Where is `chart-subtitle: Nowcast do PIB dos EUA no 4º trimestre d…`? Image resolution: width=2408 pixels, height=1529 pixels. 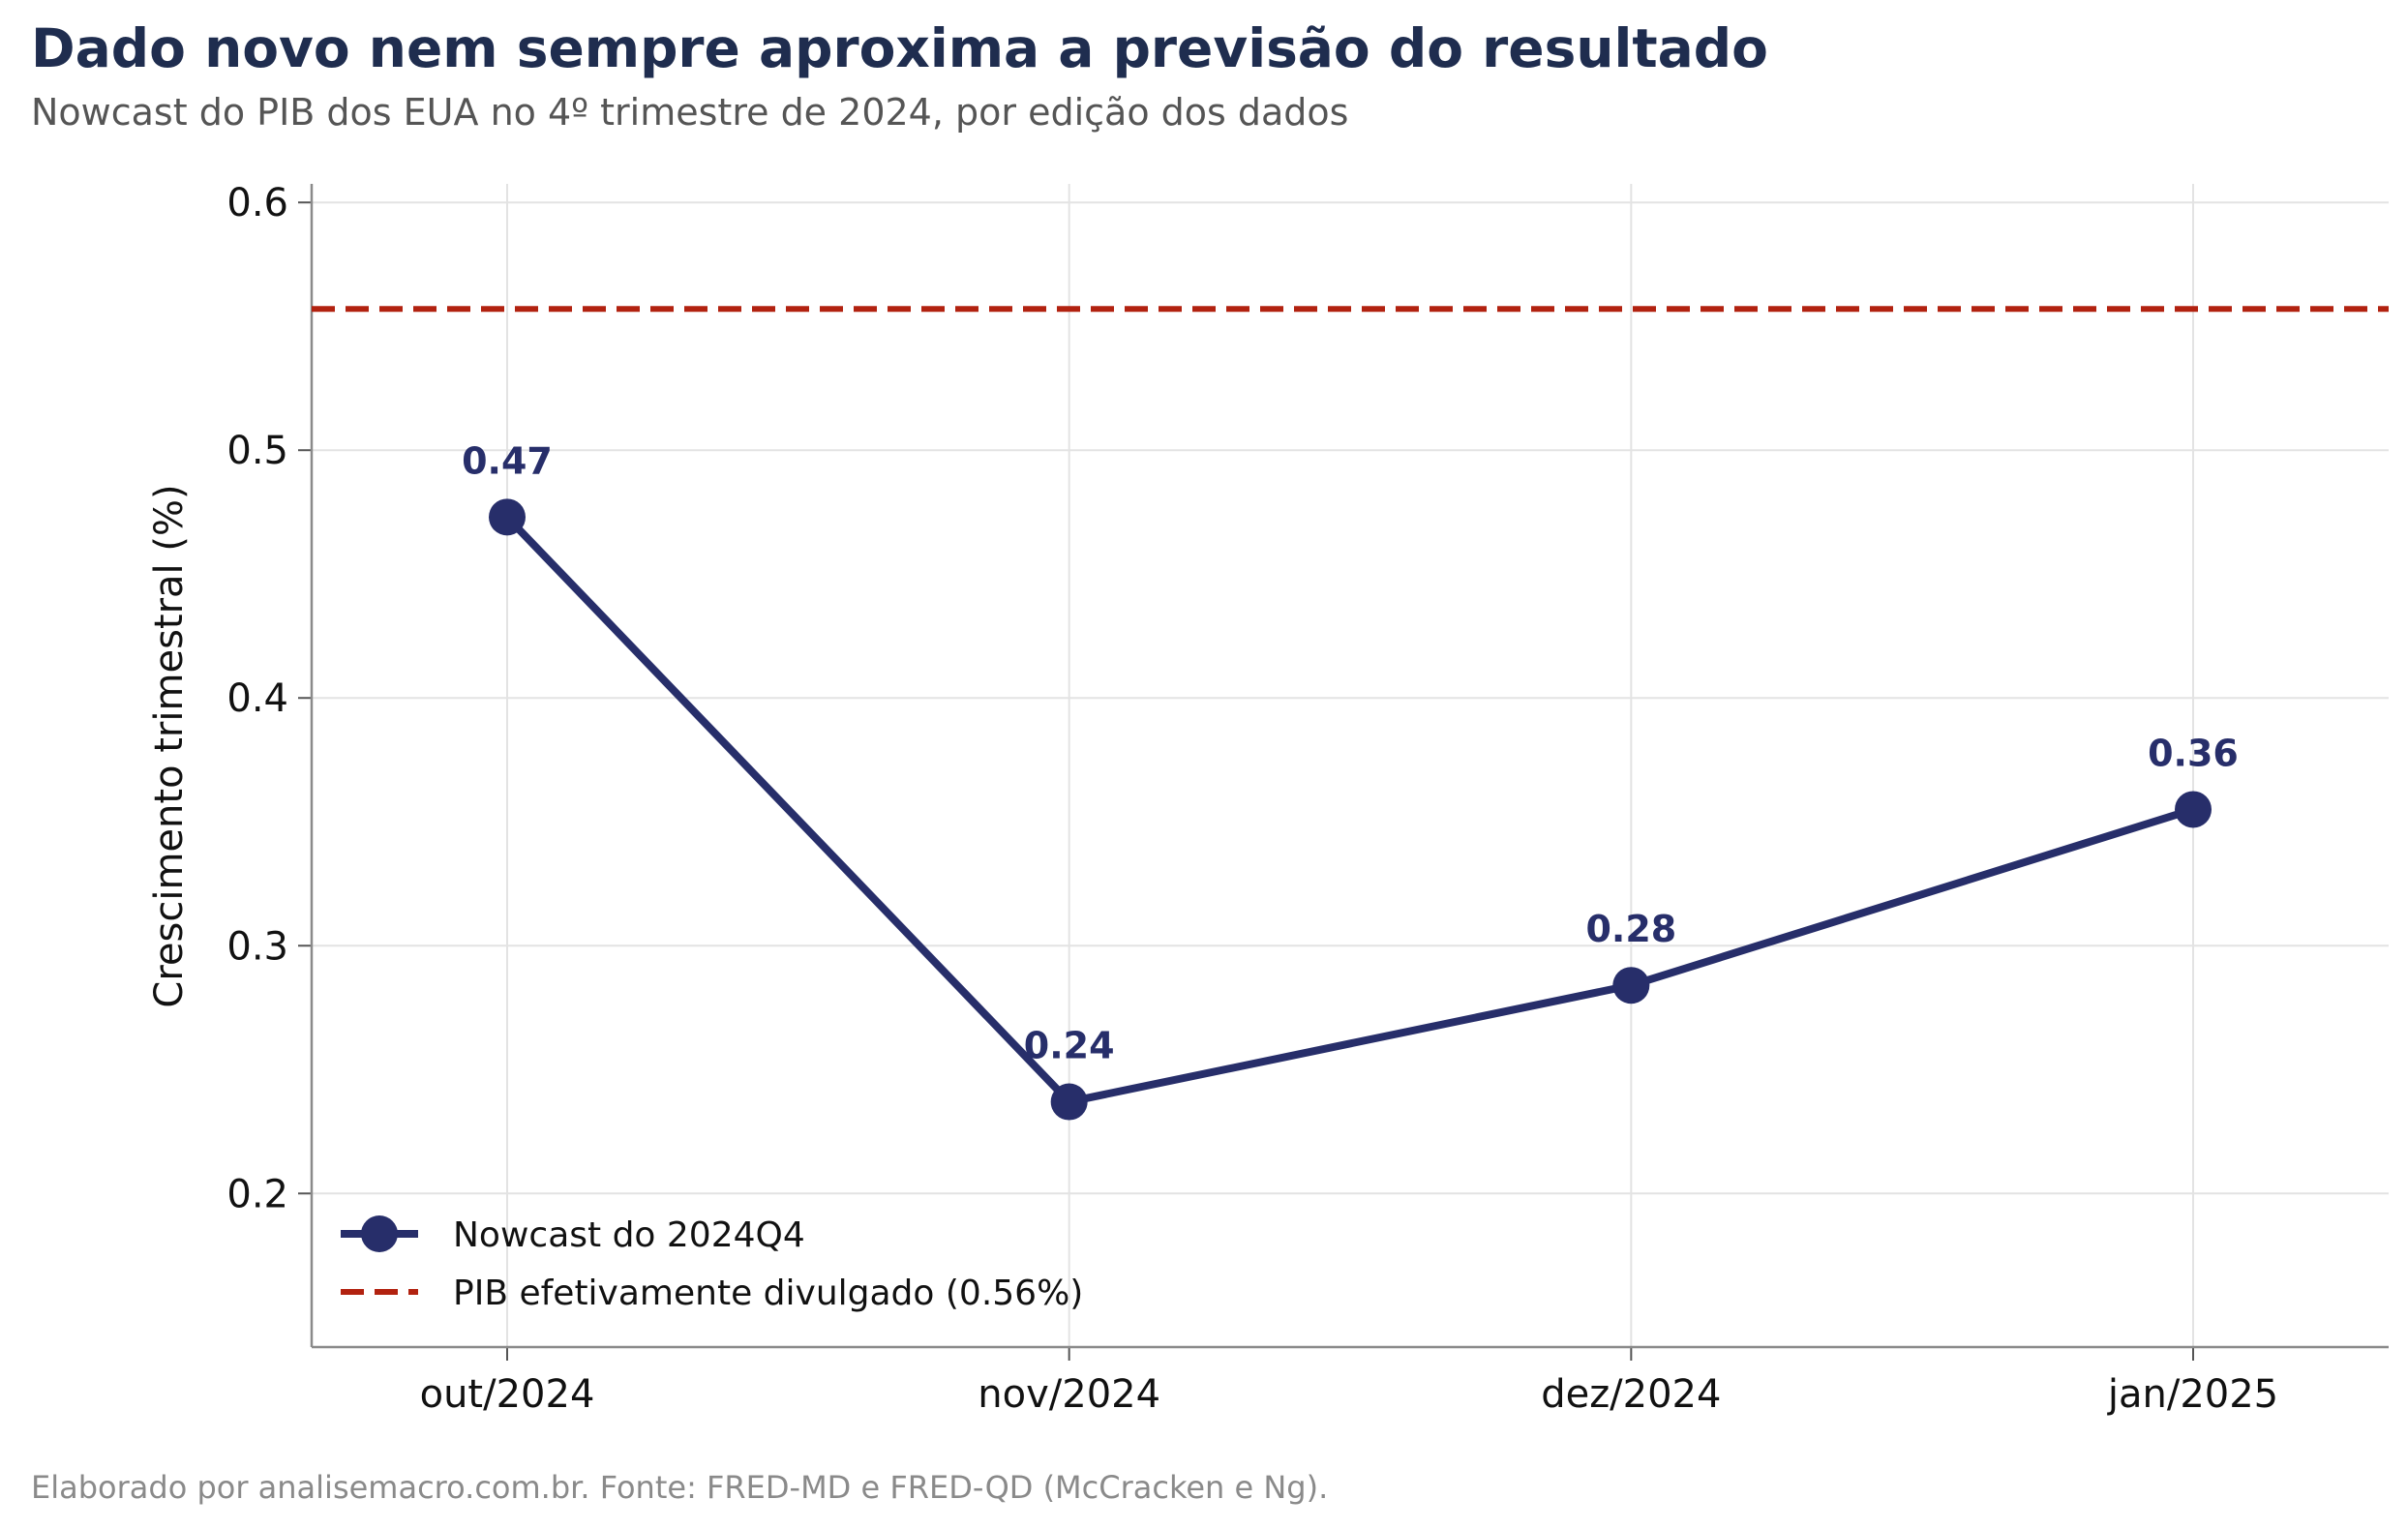 chart-subtitle: Nowcast do PIB dos EUA no 4º trimestre d… is located at coordinates (690, 112).